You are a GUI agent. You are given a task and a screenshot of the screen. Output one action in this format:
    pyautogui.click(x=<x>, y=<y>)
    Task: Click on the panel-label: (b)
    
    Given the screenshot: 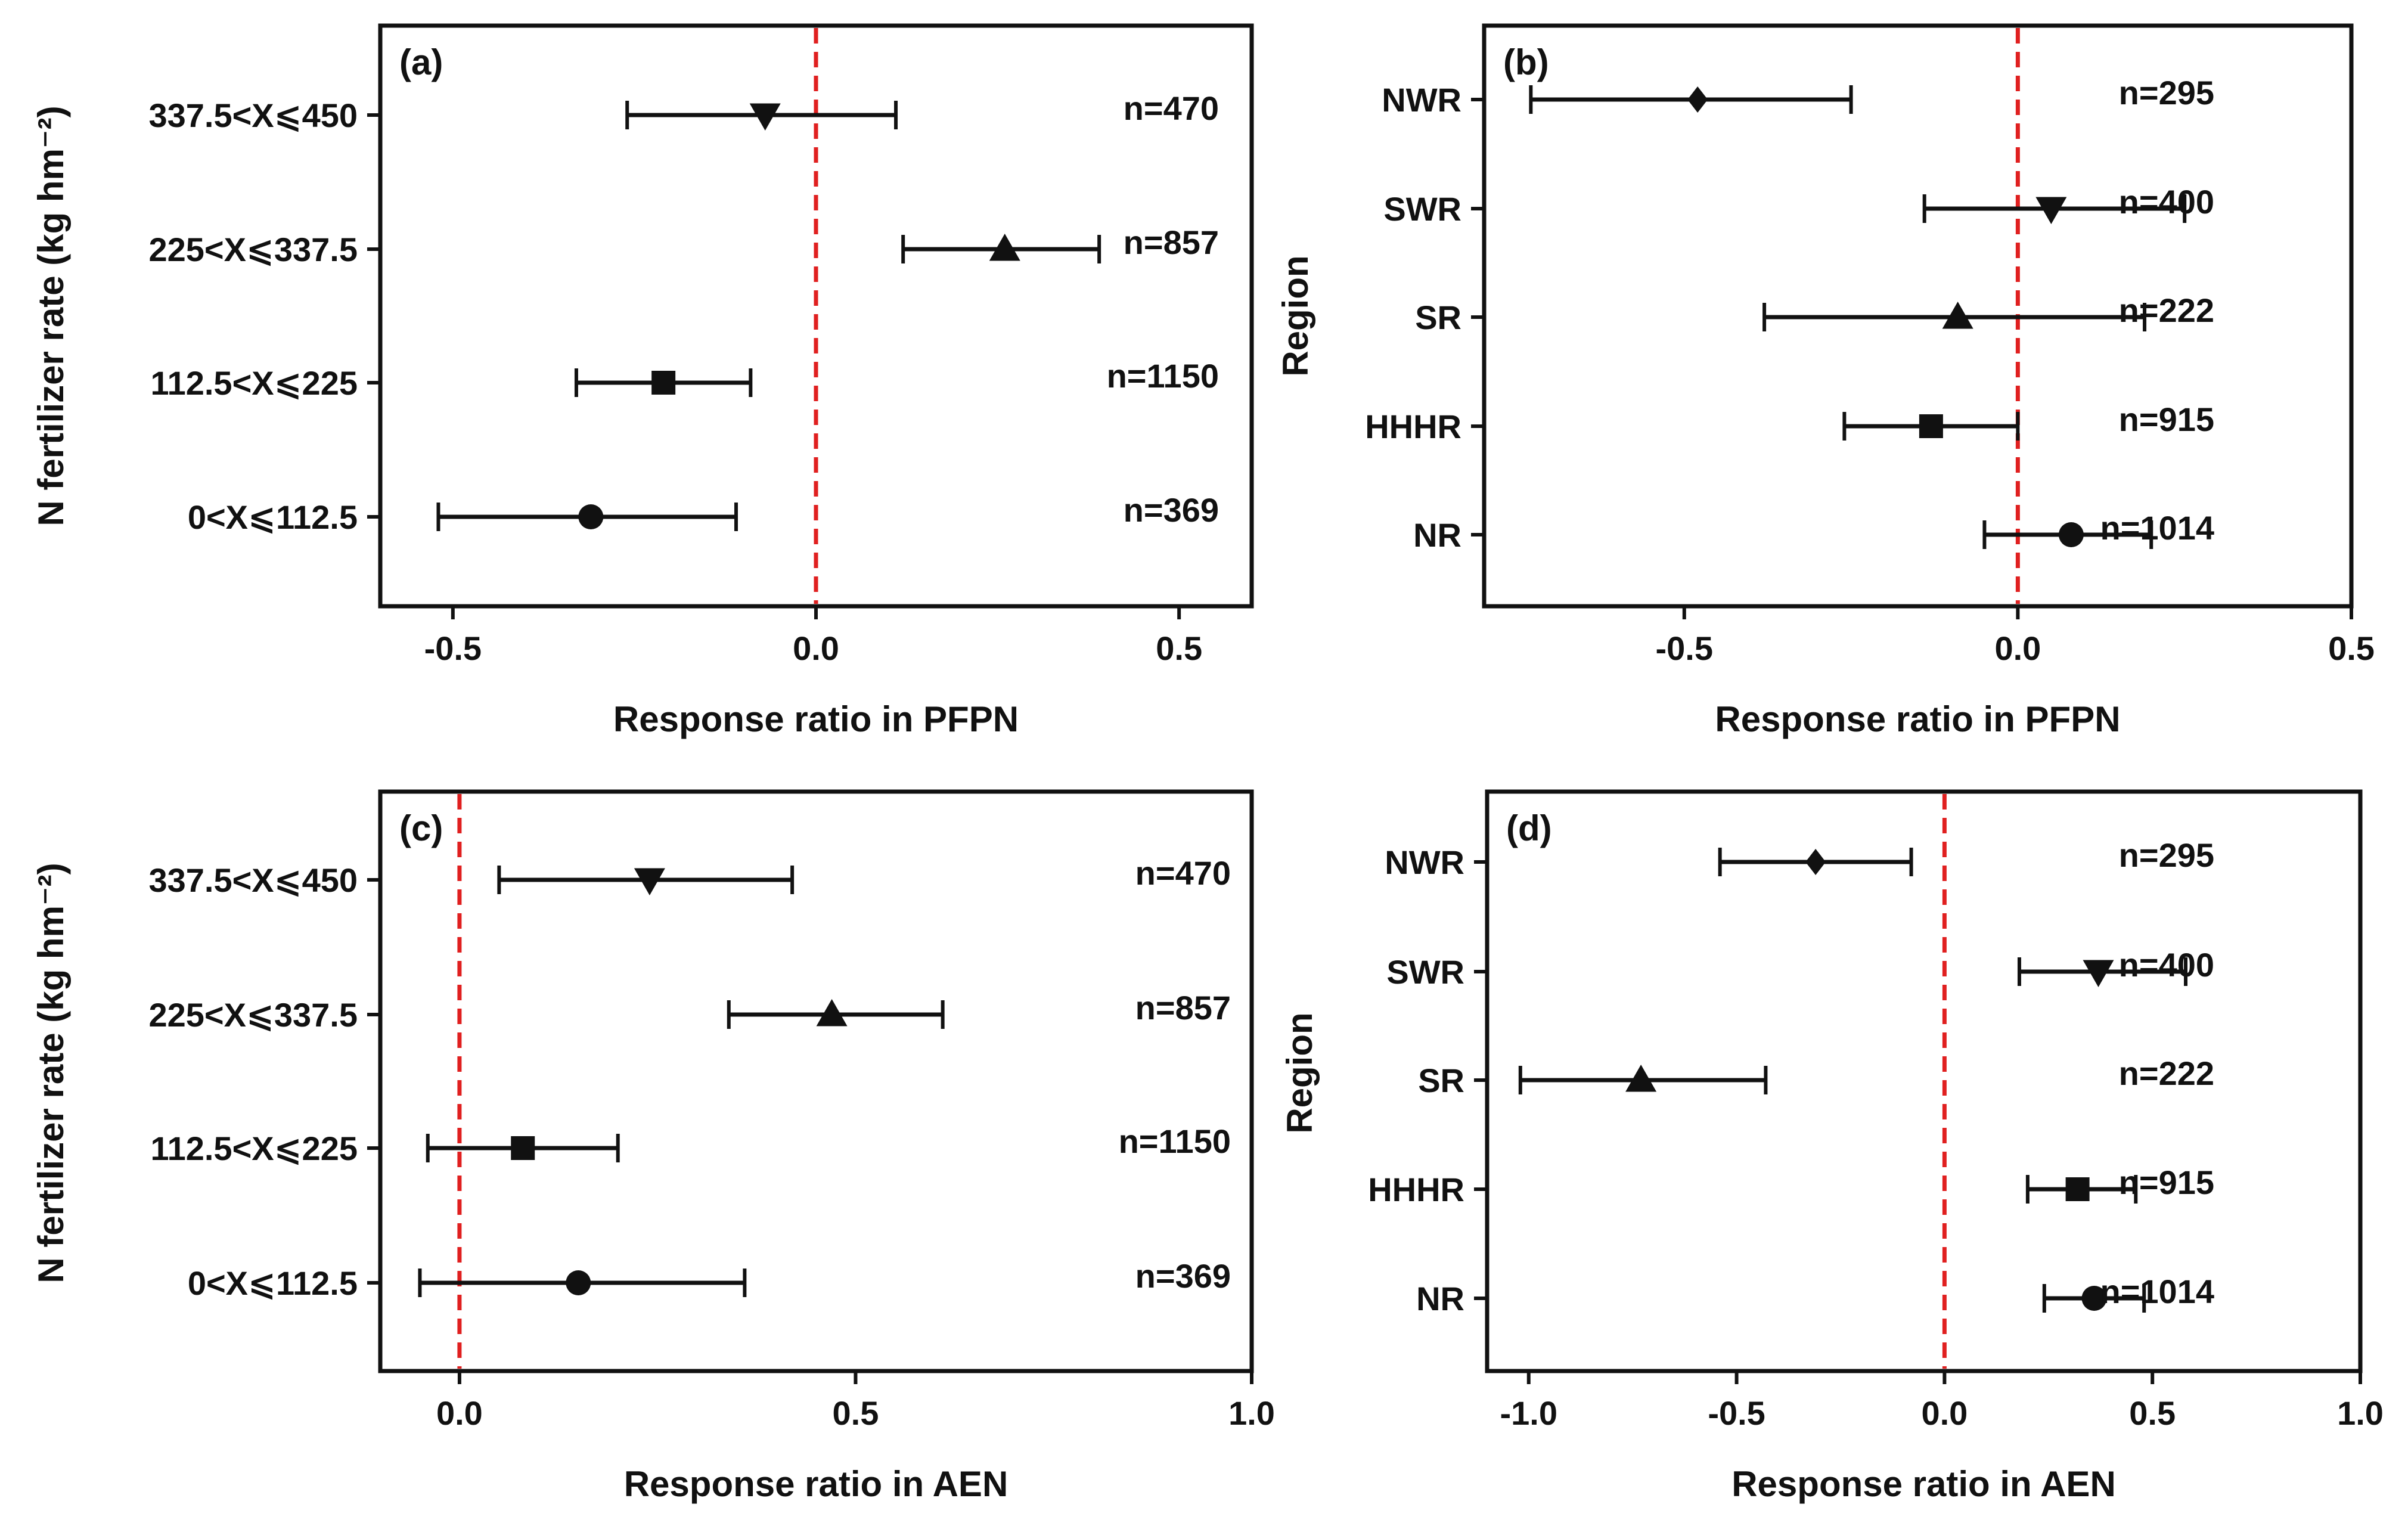 What is the action you would take?
    pyautogui.click(x=1526, y=62)
    